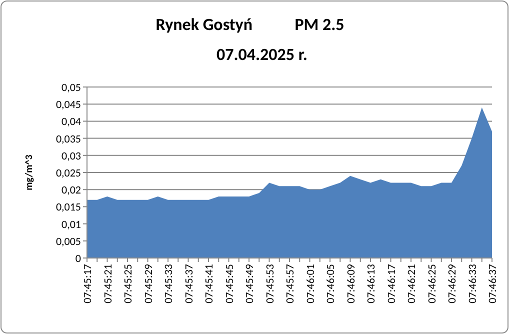 Image resolution: width=509 pixels, height=334 pixels. What do you see at coordinates (492, 284) in the screenshot?
I see `x-tick-label: 07:46:37` at bounding box center [492, 284].